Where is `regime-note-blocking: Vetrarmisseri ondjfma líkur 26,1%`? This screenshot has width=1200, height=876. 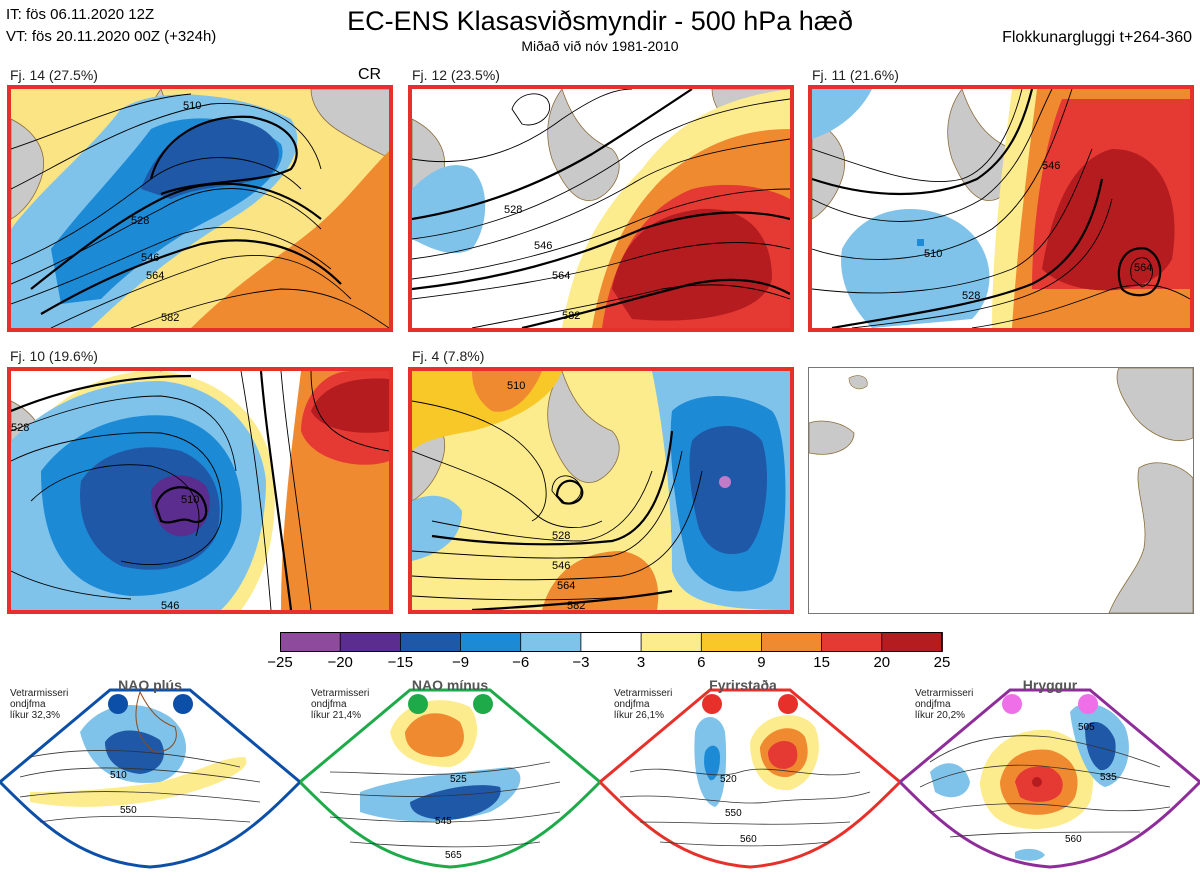
regime-note-blocking: Vetrarmisseri ondjfma líkur 26,1% is located at coordinates (643, 704).